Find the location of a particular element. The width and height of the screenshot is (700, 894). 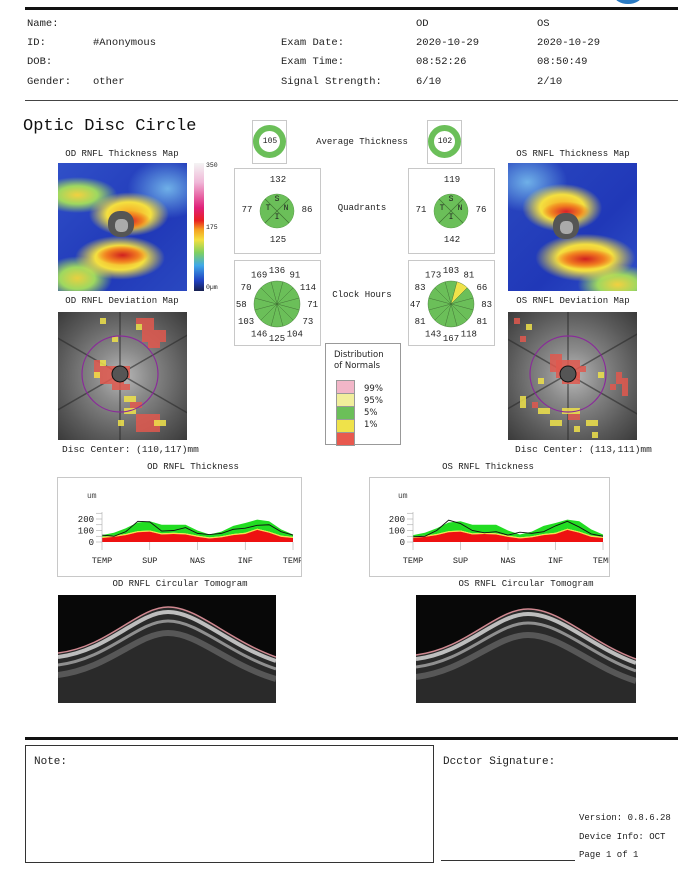

os-column-header: OS is located at coordinates (543, 24).